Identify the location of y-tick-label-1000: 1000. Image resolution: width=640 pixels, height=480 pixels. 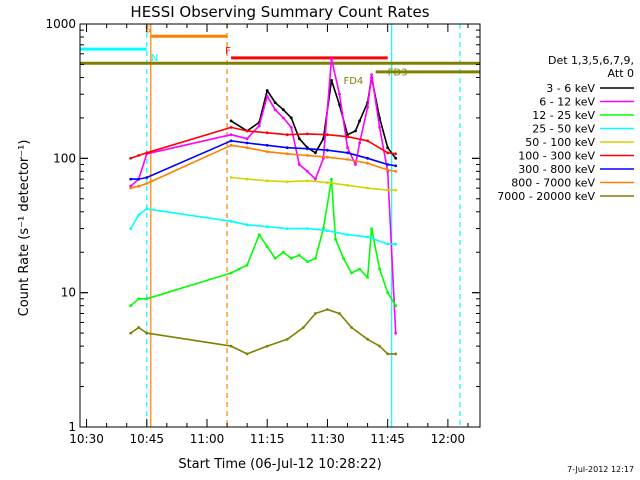
(60, 24).